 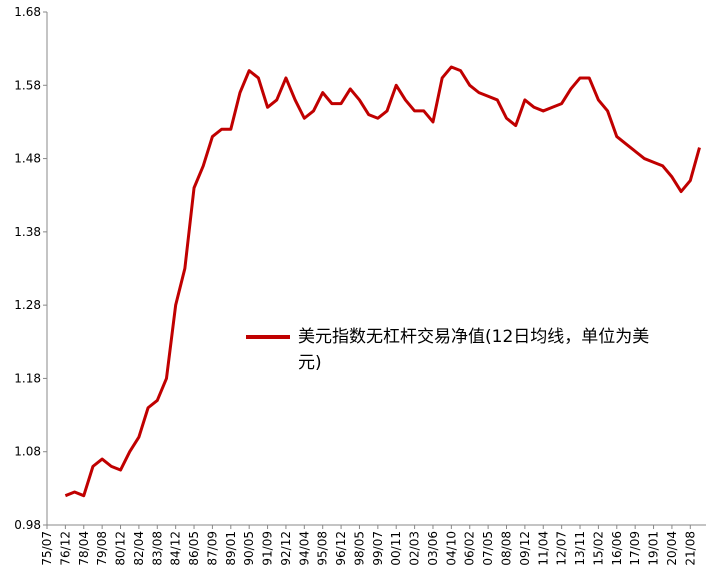 What do you see at coordinates (27, 525) in the screenshot?
I see `y-tick-label: 0.98` at bounding box center [27, 525].